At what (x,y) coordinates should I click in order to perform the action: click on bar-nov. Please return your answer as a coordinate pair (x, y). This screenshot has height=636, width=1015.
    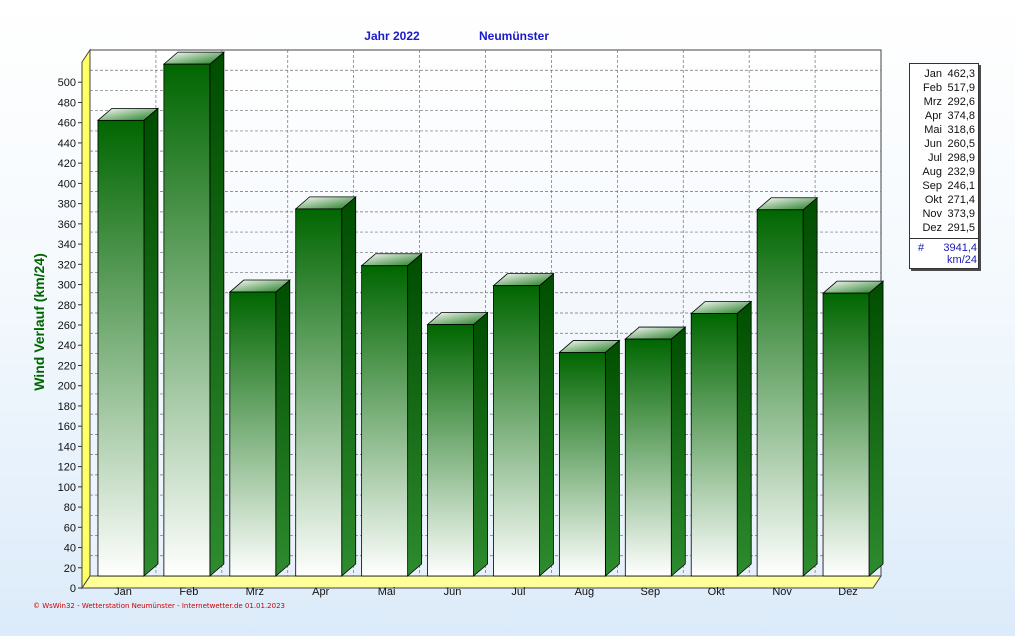
    Looking at the image, I should click on (787, 386).